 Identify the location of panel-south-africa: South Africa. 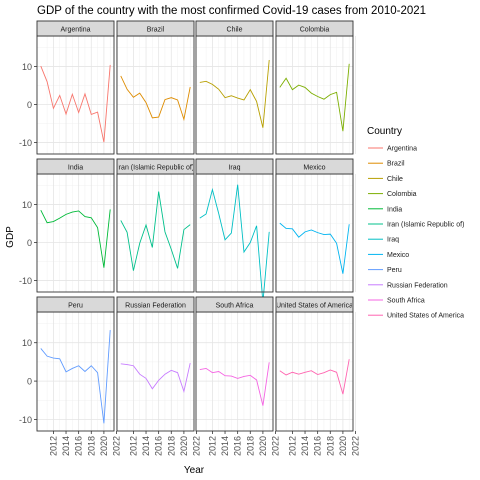
(235, 364).